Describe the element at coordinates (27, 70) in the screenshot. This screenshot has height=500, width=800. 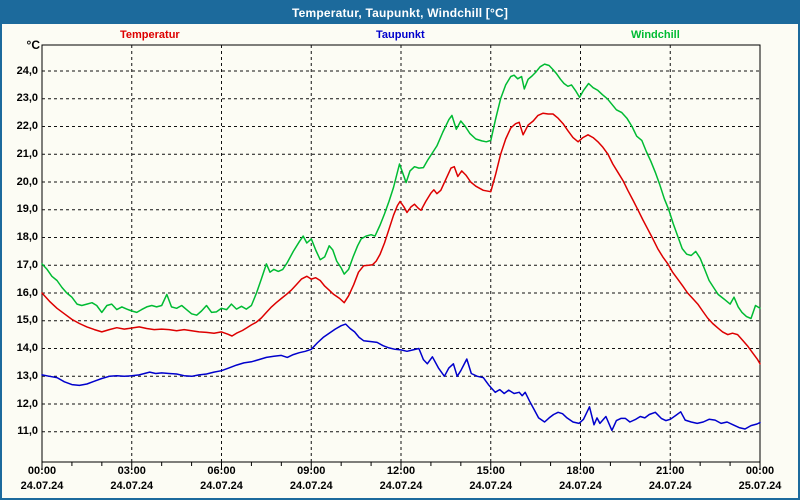
I see `y-axis-label: 24,0` at that location.